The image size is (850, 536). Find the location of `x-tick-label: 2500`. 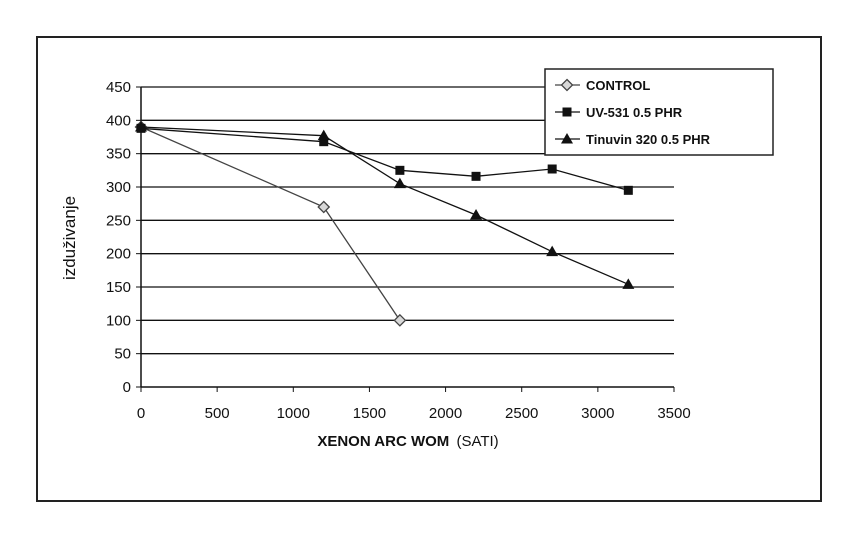

x-tick-label: 2500 is located at coordinates (521, 413).